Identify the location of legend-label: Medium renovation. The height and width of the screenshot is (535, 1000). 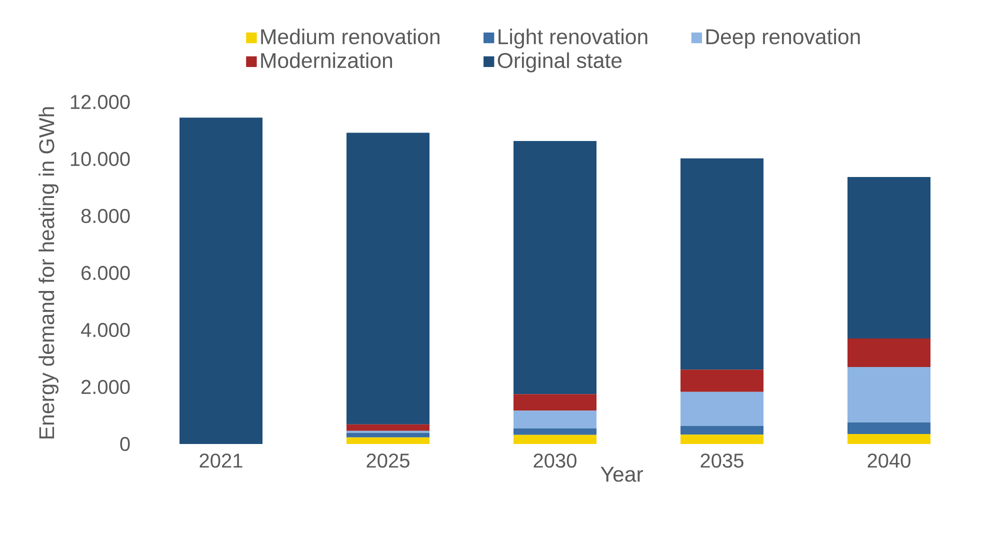
(350, 36).